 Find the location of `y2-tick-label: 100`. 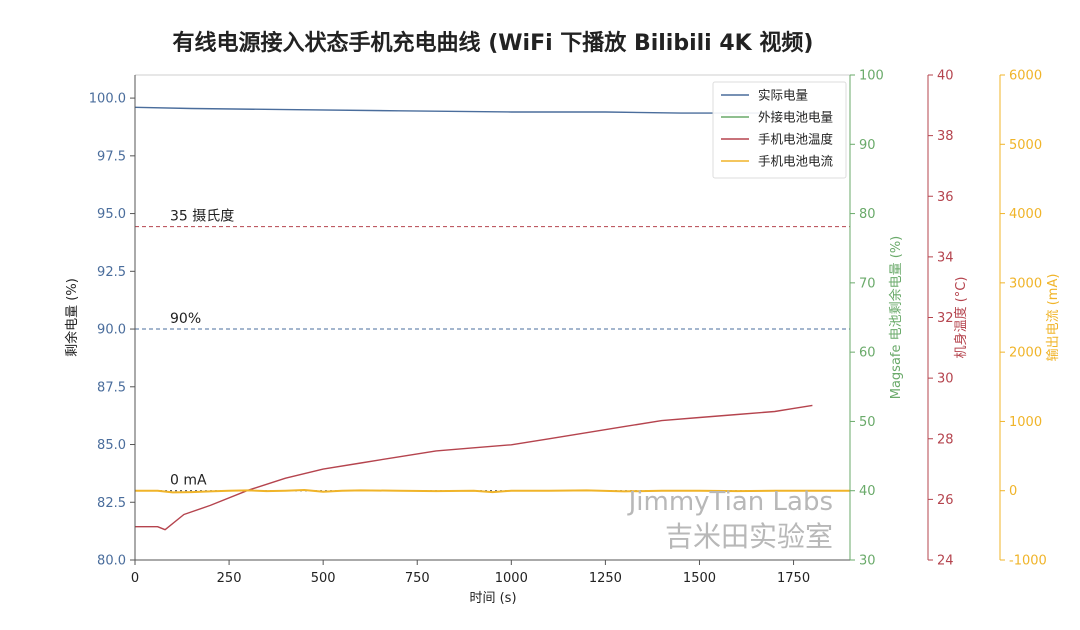

y2-tick-label: 100 is located at coordinates (871, 76).